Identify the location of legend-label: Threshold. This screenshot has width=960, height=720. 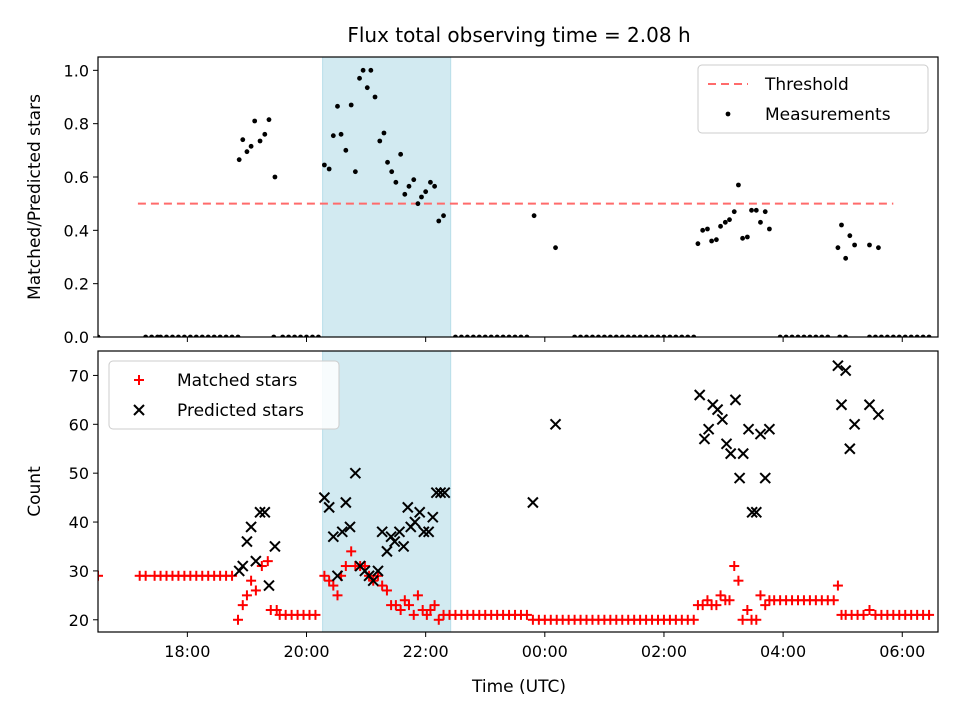
(806, 85).